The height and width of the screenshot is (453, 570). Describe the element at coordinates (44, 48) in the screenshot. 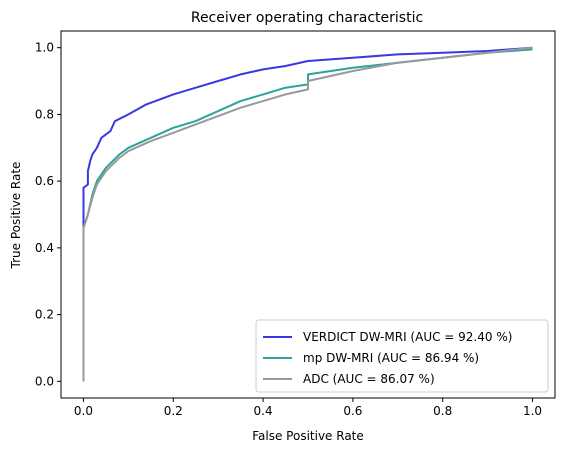

I see `y-tick-label: 1.0` at that location.